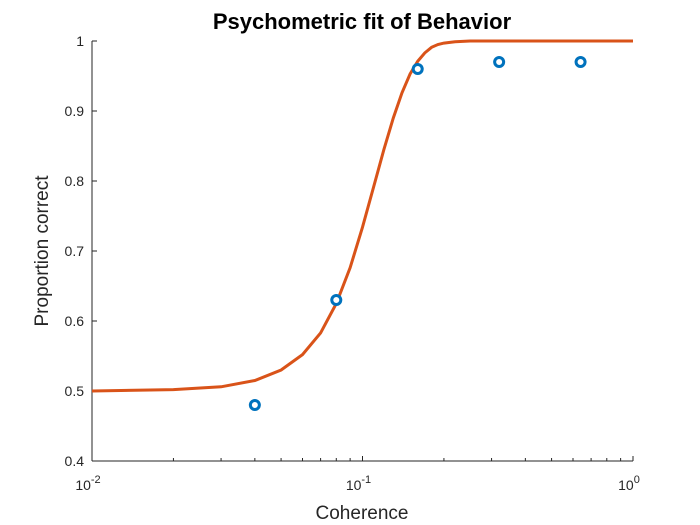 This screenshot has width=700, height=525. Describe the element at coordinates (87, 483) in the screenshot. I see `x-tick-label: 10⁻²` at that location.